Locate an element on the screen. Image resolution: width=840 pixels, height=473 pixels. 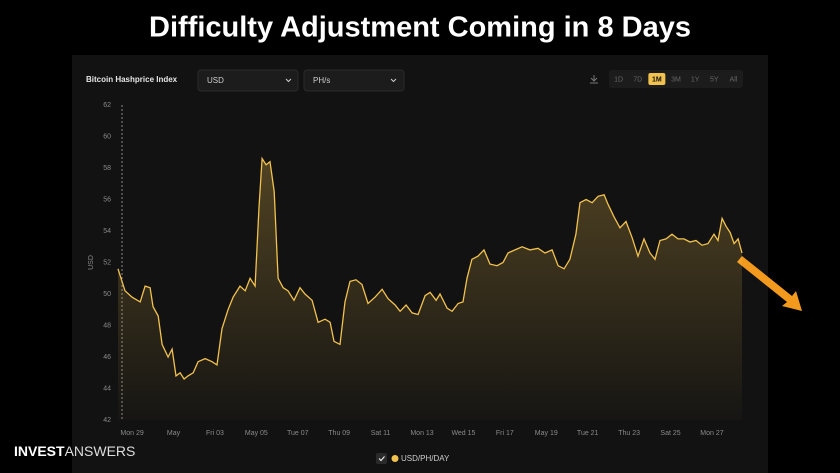
slide-title: Difficulty Adjustment Coming in 8 Days is located at coordinates (420, 28).